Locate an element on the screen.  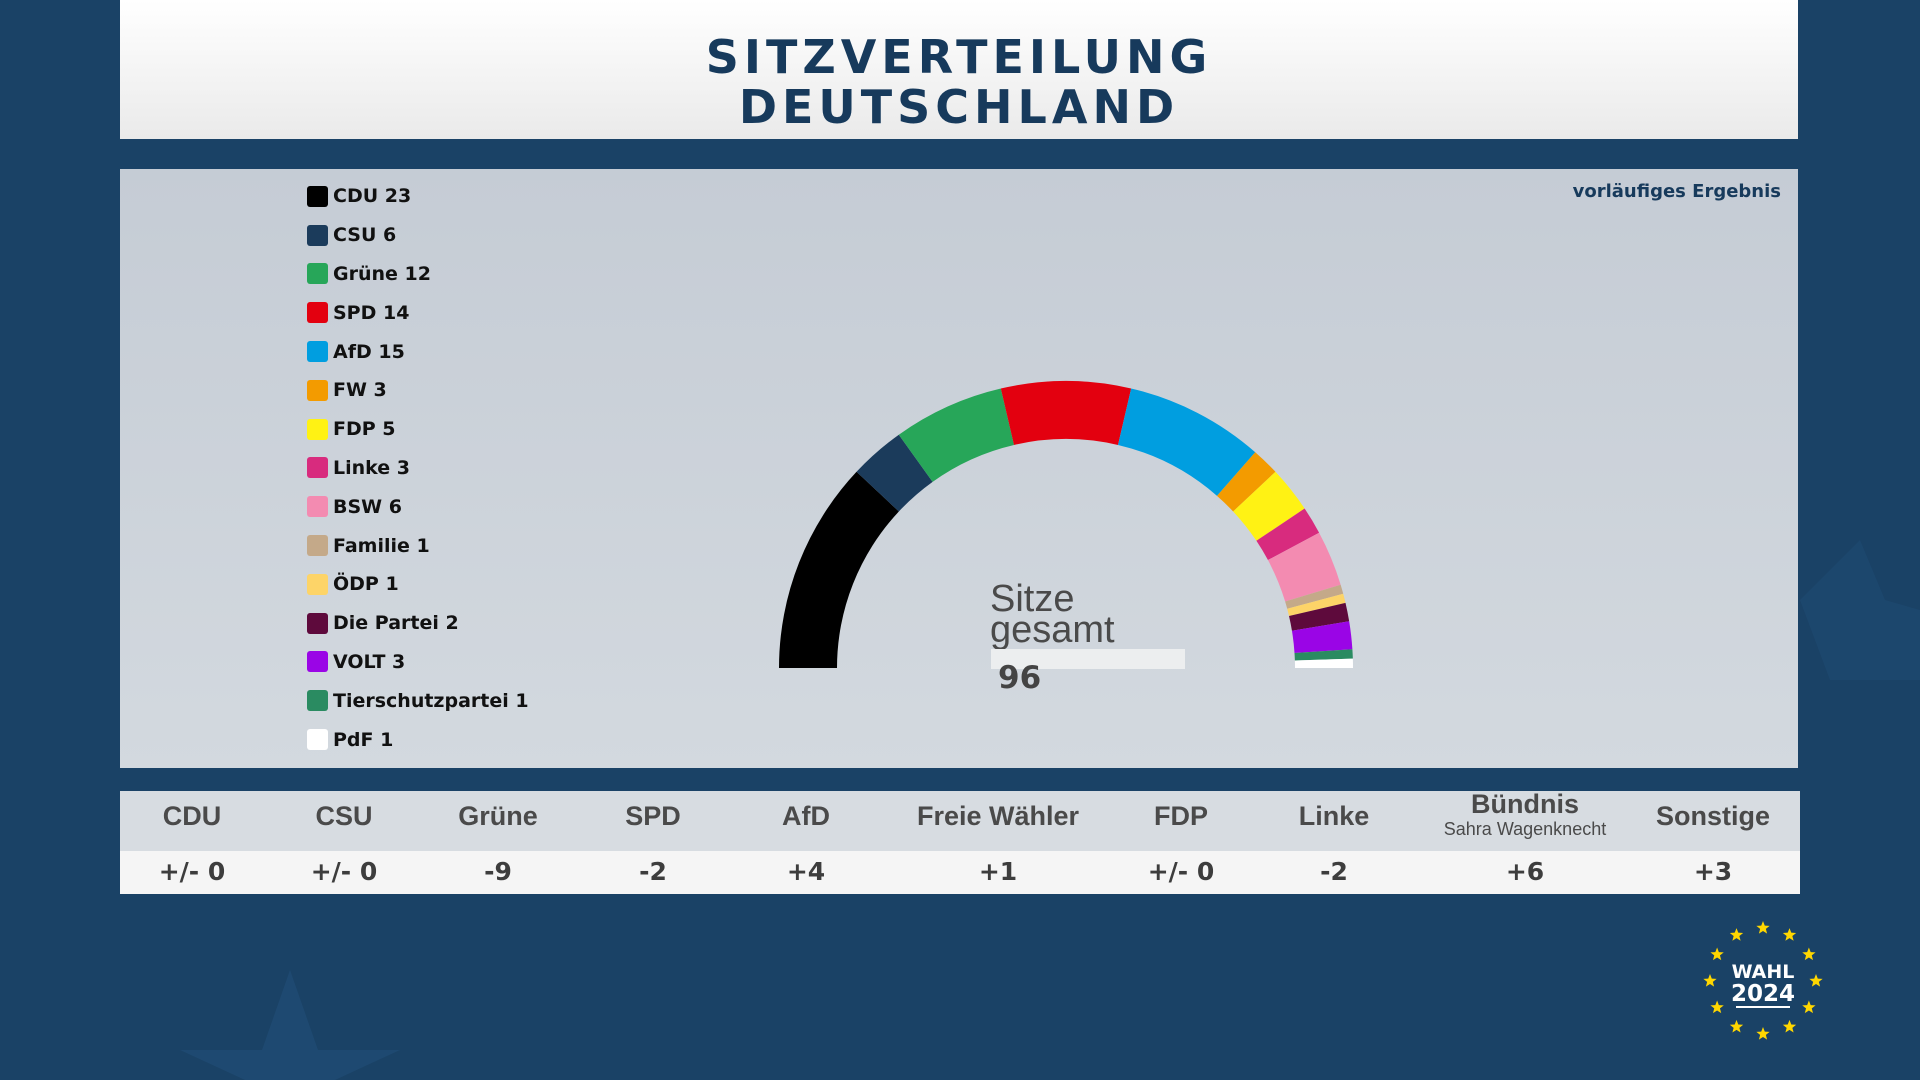
change-party-sonstige: Sonstige is located at coordinates (1713, 816).